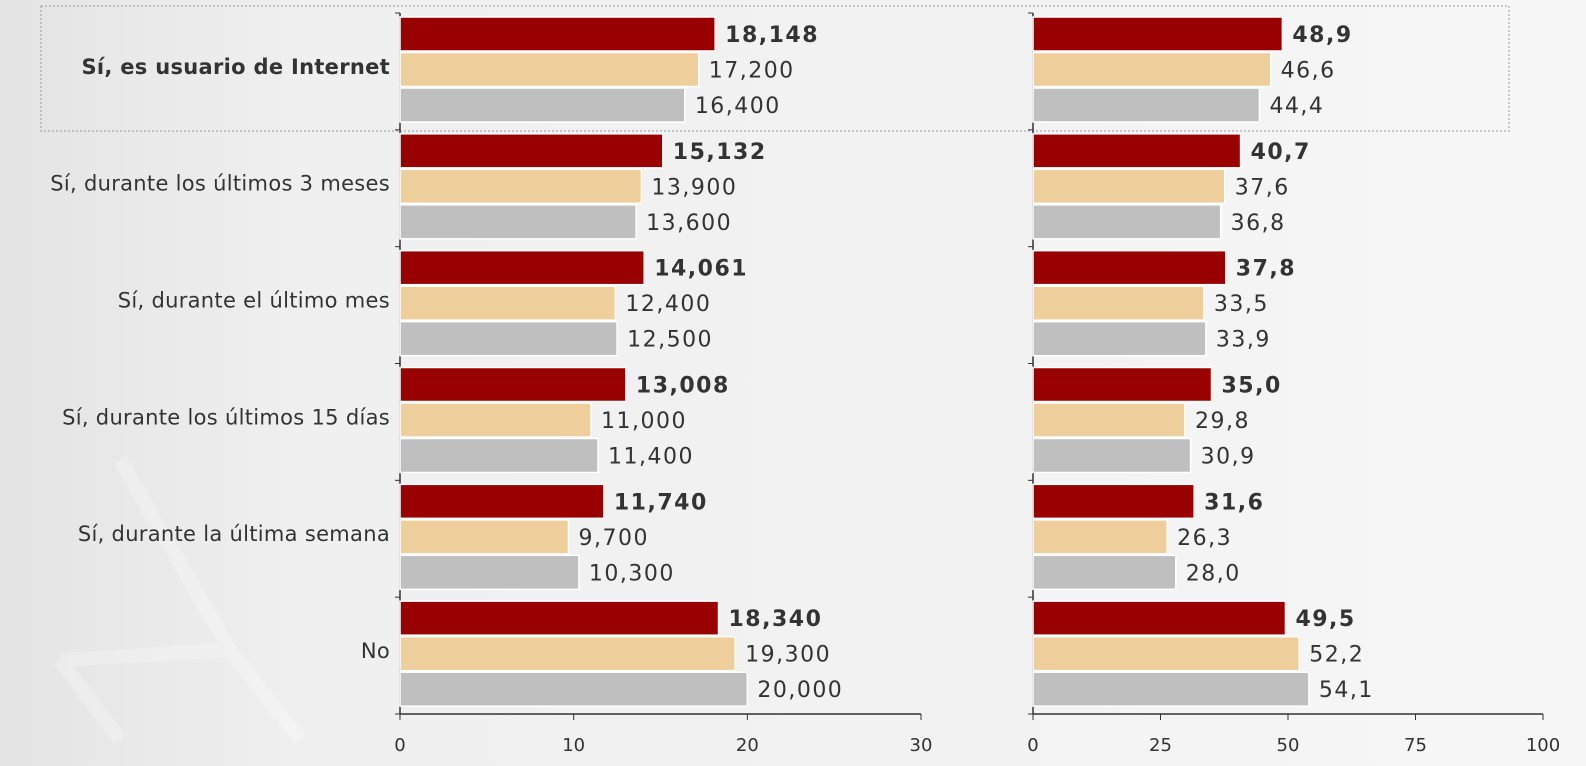  What do you see at coordinates (573, 745) in the screenshot?
I see `x-tick-label: 10` at bounding box center [573, 745].